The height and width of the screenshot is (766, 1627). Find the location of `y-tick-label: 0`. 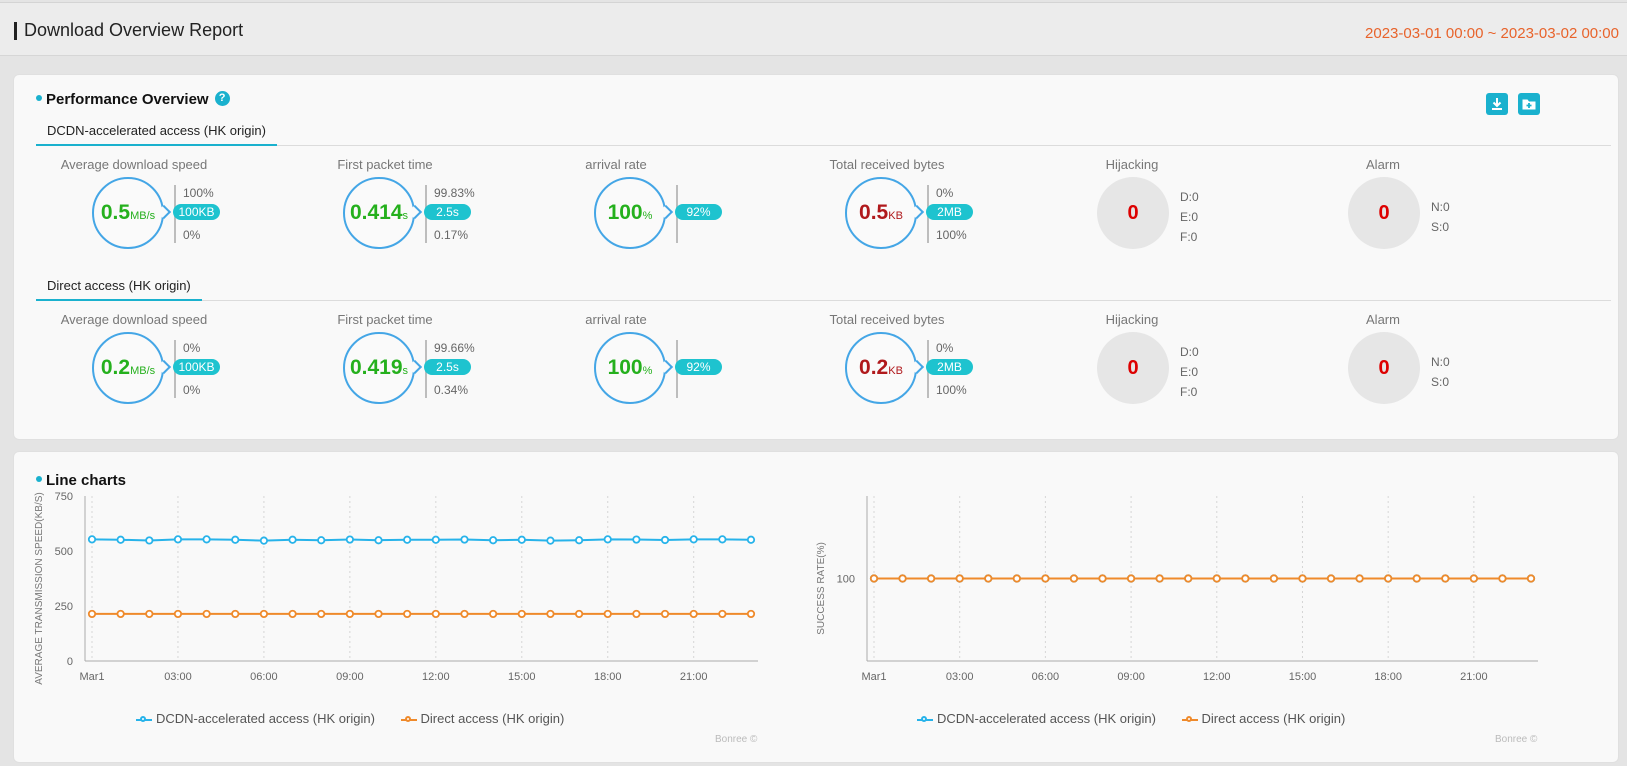

y-tick-label: 0 is located at coordinates (70, 662).